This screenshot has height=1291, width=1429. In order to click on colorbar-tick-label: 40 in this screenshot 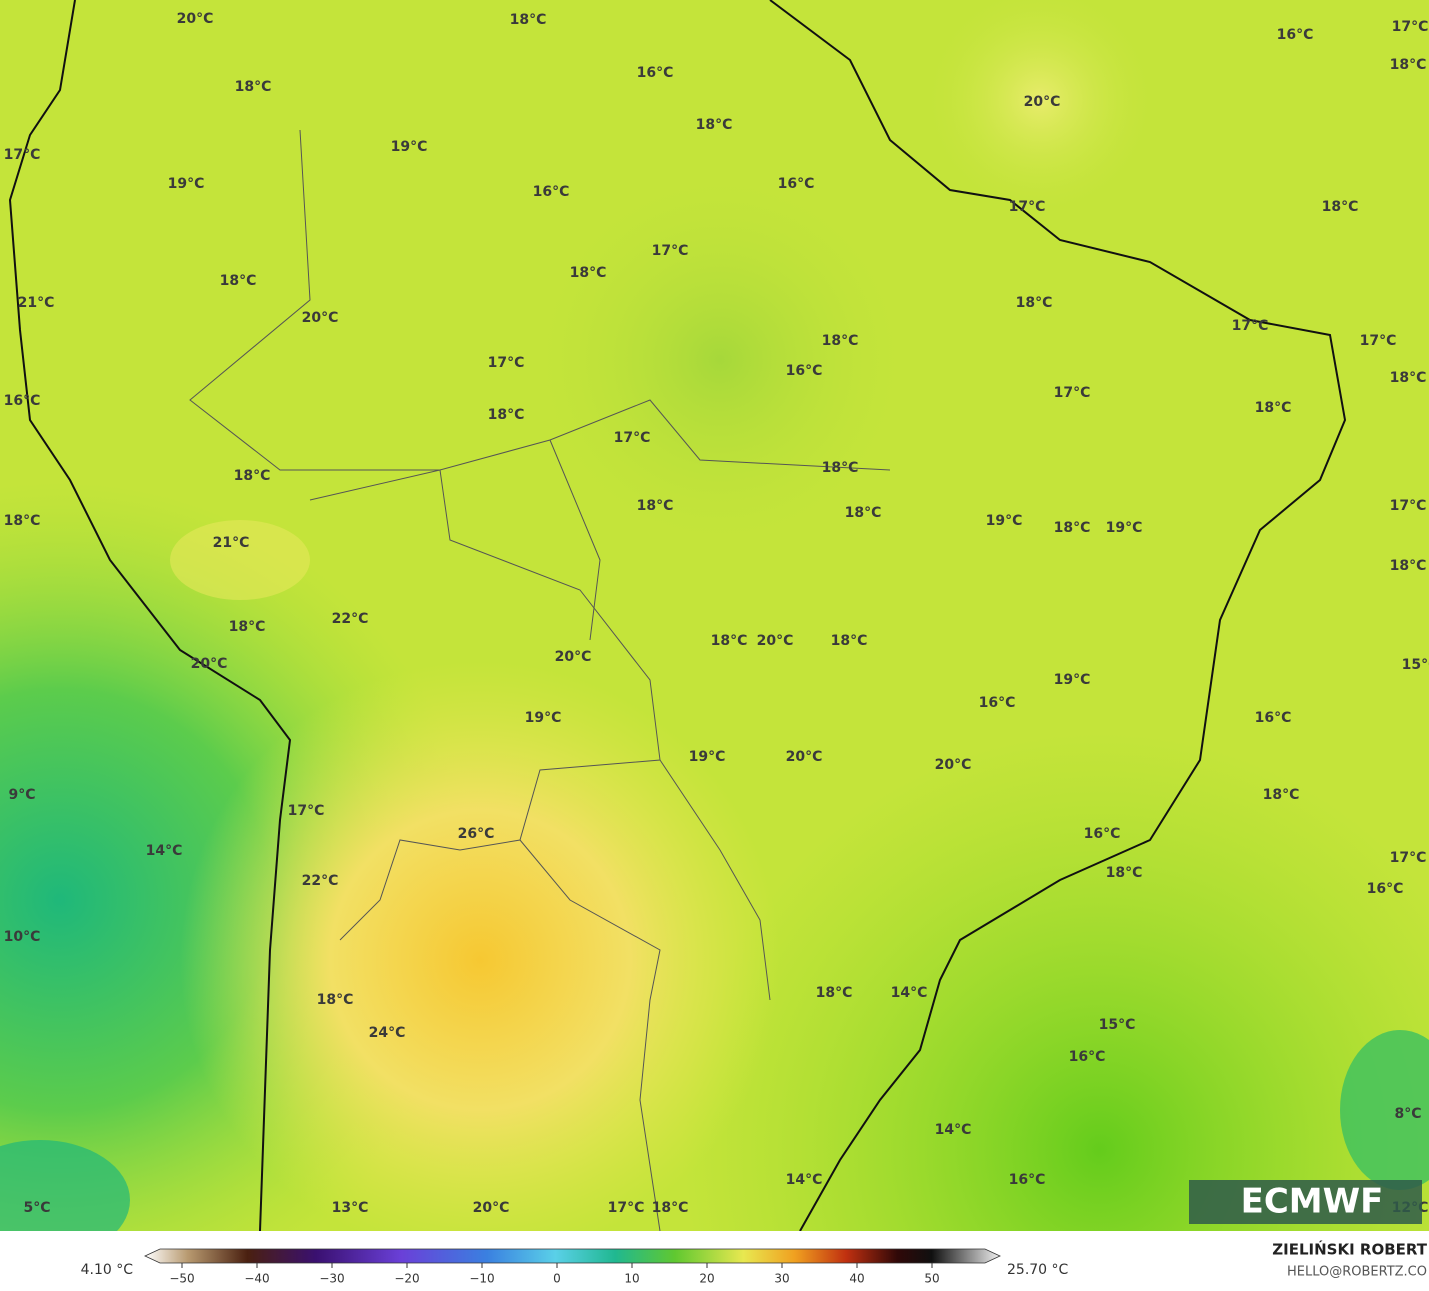, I will do `click(856, 1279)`.